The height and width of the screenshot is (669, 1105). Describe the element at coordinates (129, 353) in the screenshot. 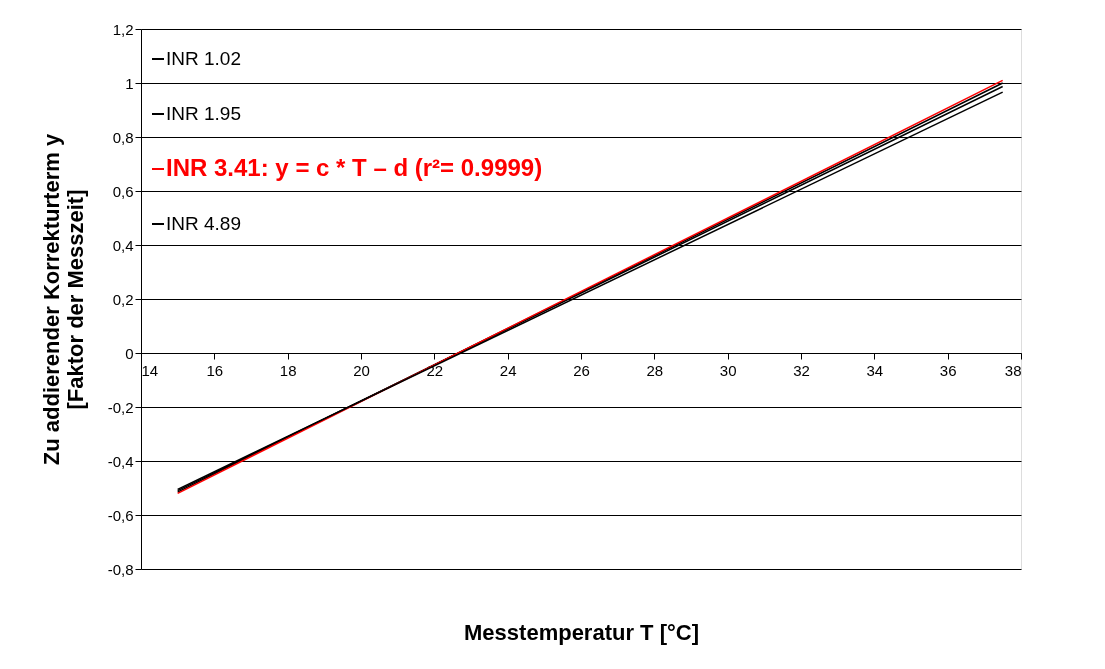

I see `y-tick-label: 0` at that location.